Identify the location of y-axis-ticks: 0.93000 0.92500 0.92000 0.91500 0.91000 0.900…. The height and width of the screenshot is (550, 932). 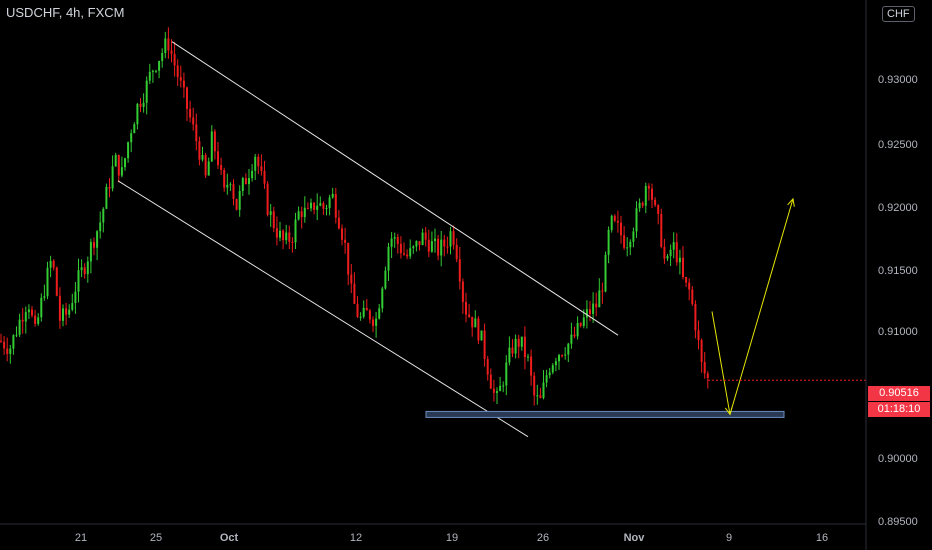
(898, 301).